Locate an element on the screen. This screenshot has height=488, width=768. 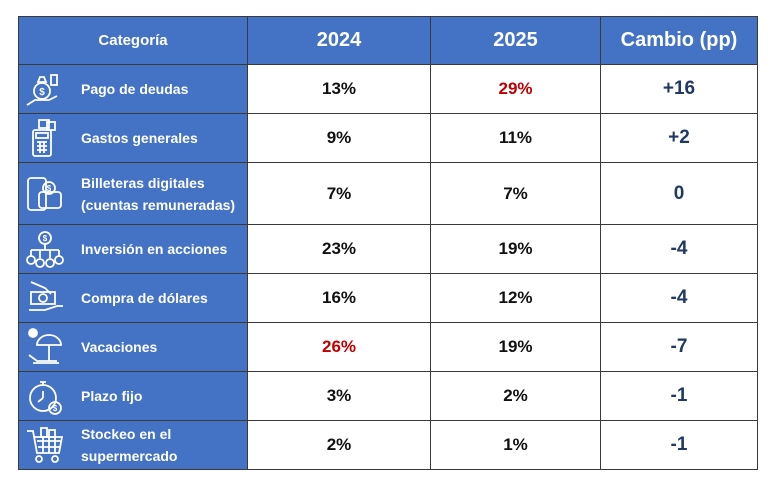
category-label: Stockeo en el supermercado is located at coordinates (129, 445).